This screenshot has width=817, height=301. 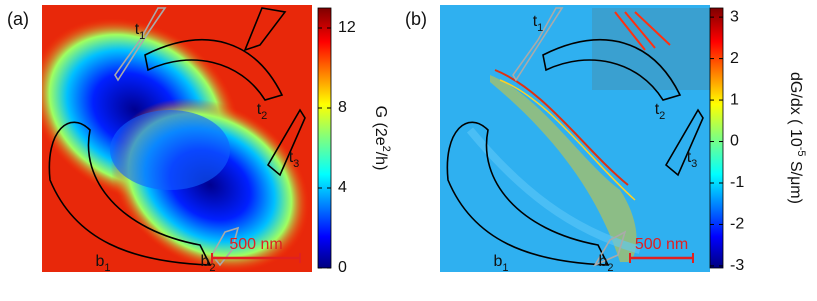 What do you see at coordinates (380, 126) in the screenshot?
I see `colorbar-label-part: G (2e` at bounding box center [380, 126].